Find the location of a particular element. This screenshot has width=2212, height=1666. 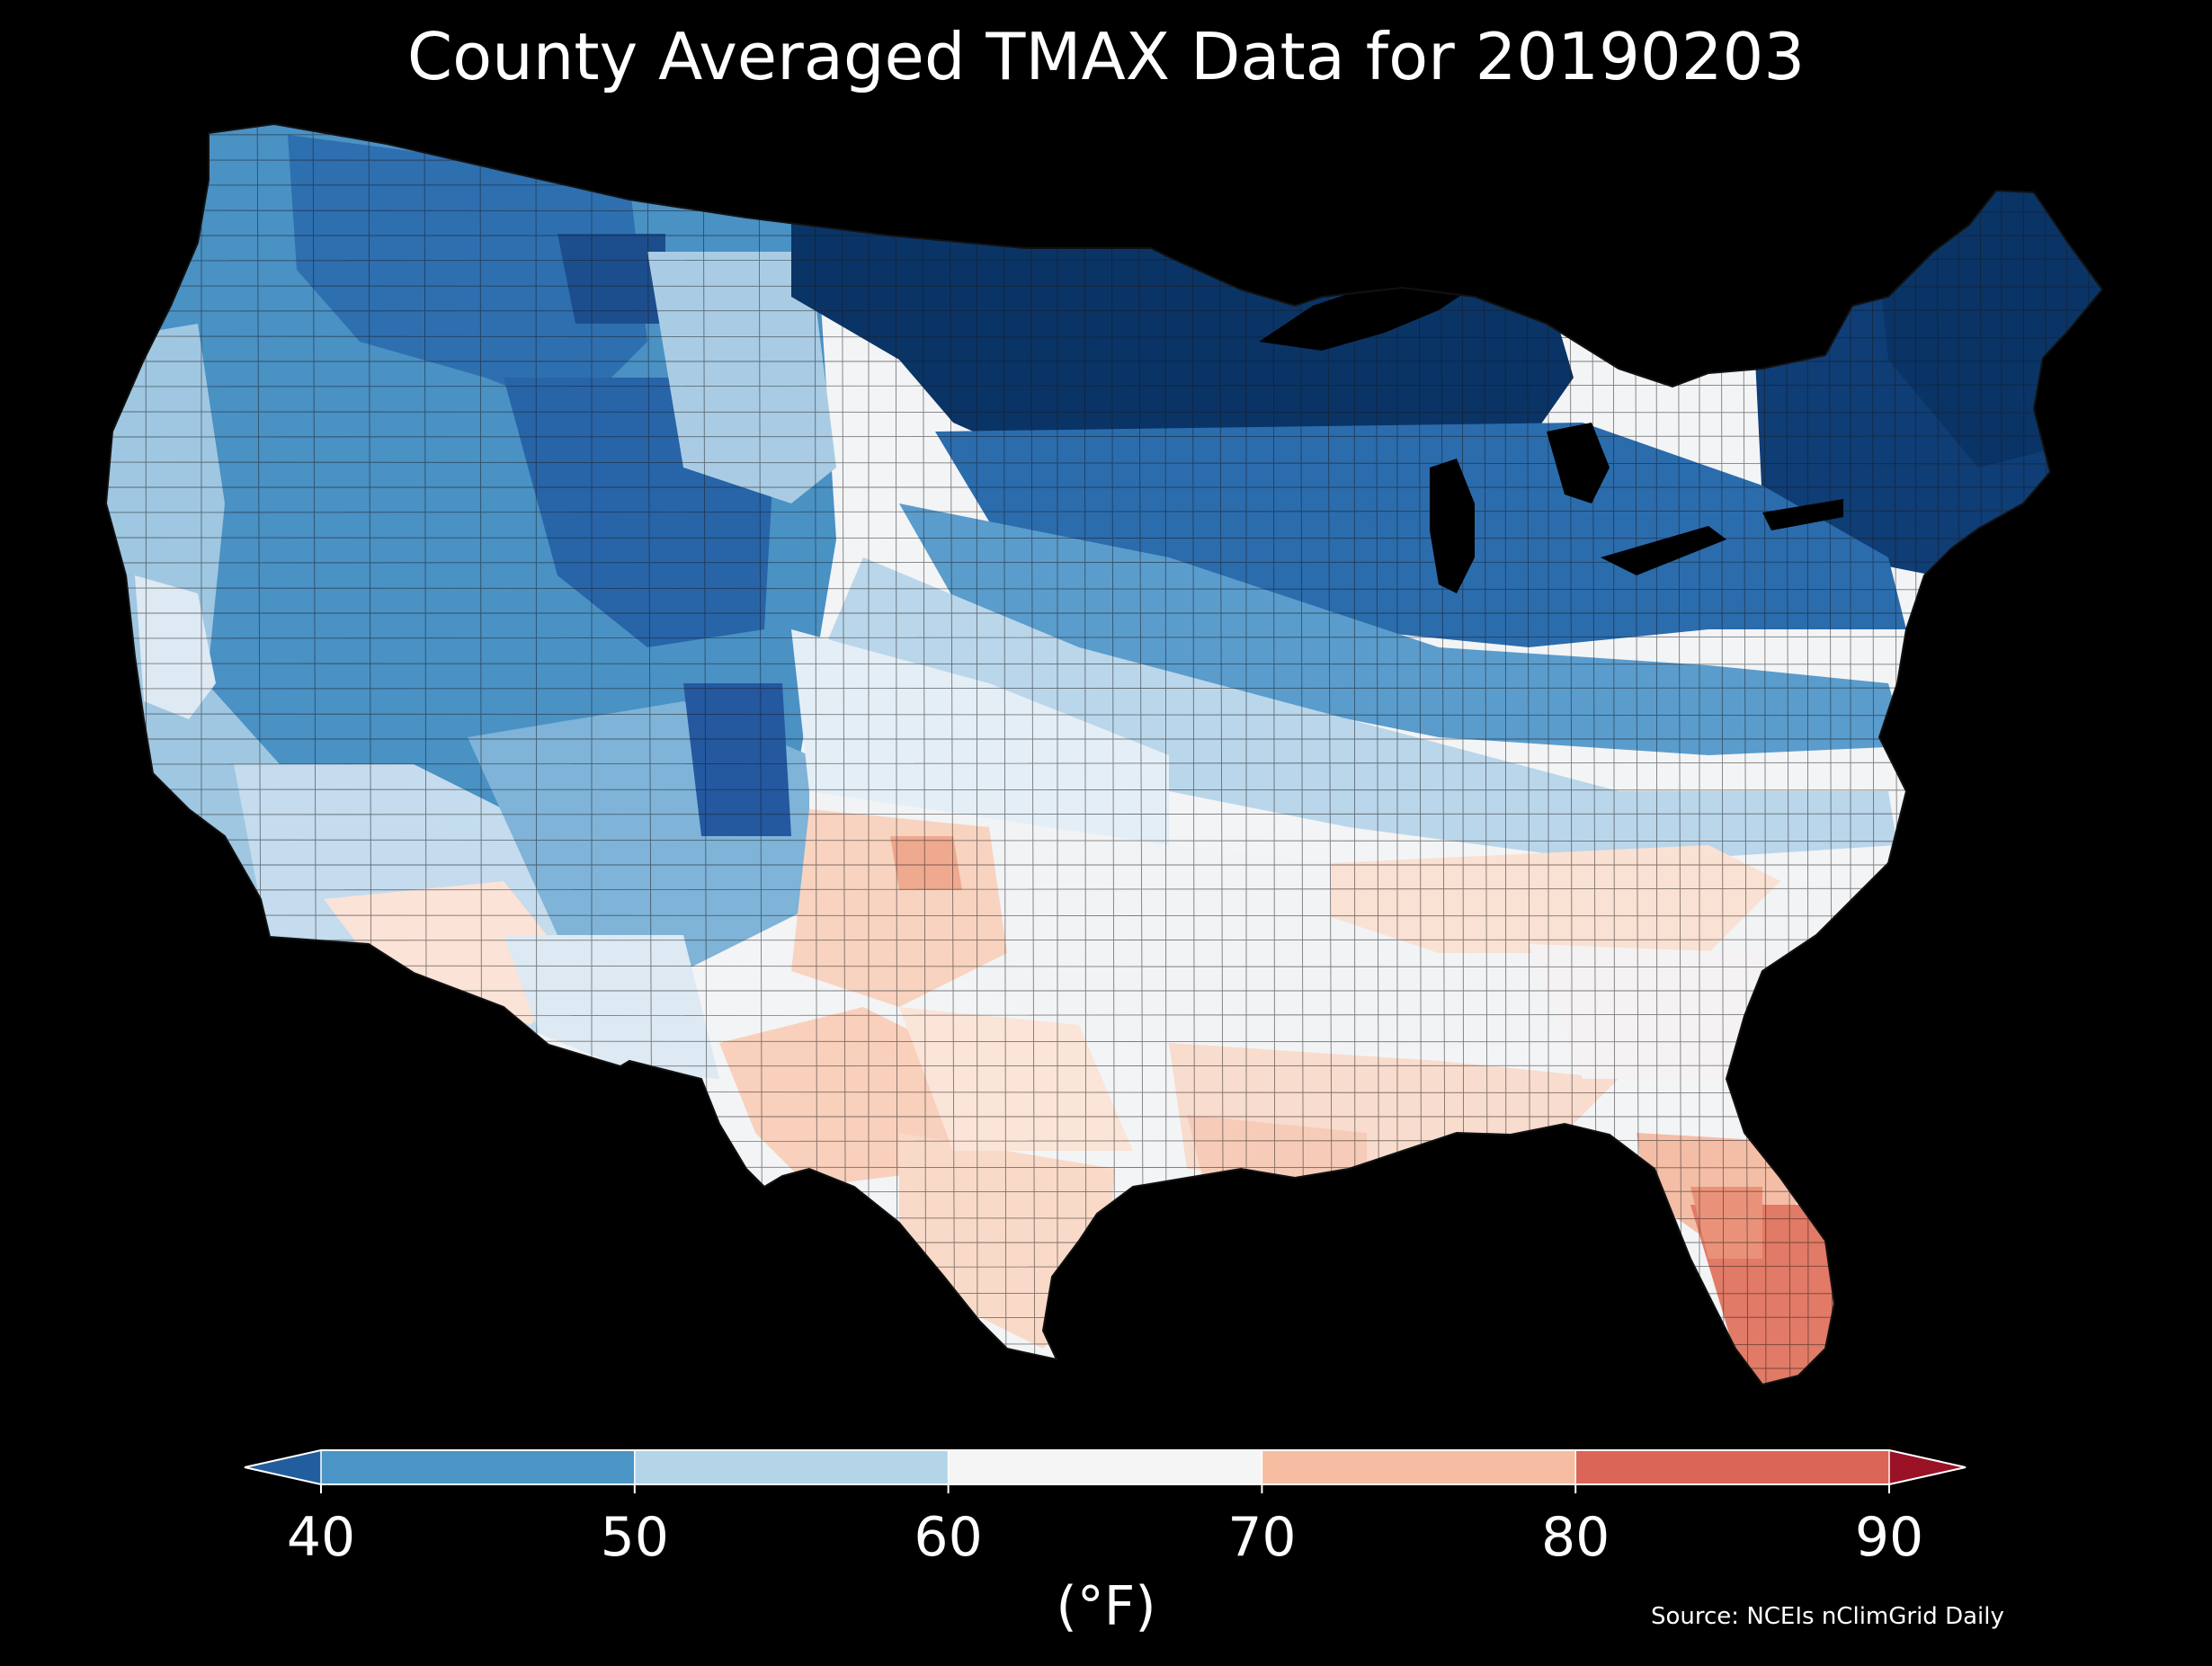

colorbar-tick-label: 70 is located at coordinates (1262, 1537).